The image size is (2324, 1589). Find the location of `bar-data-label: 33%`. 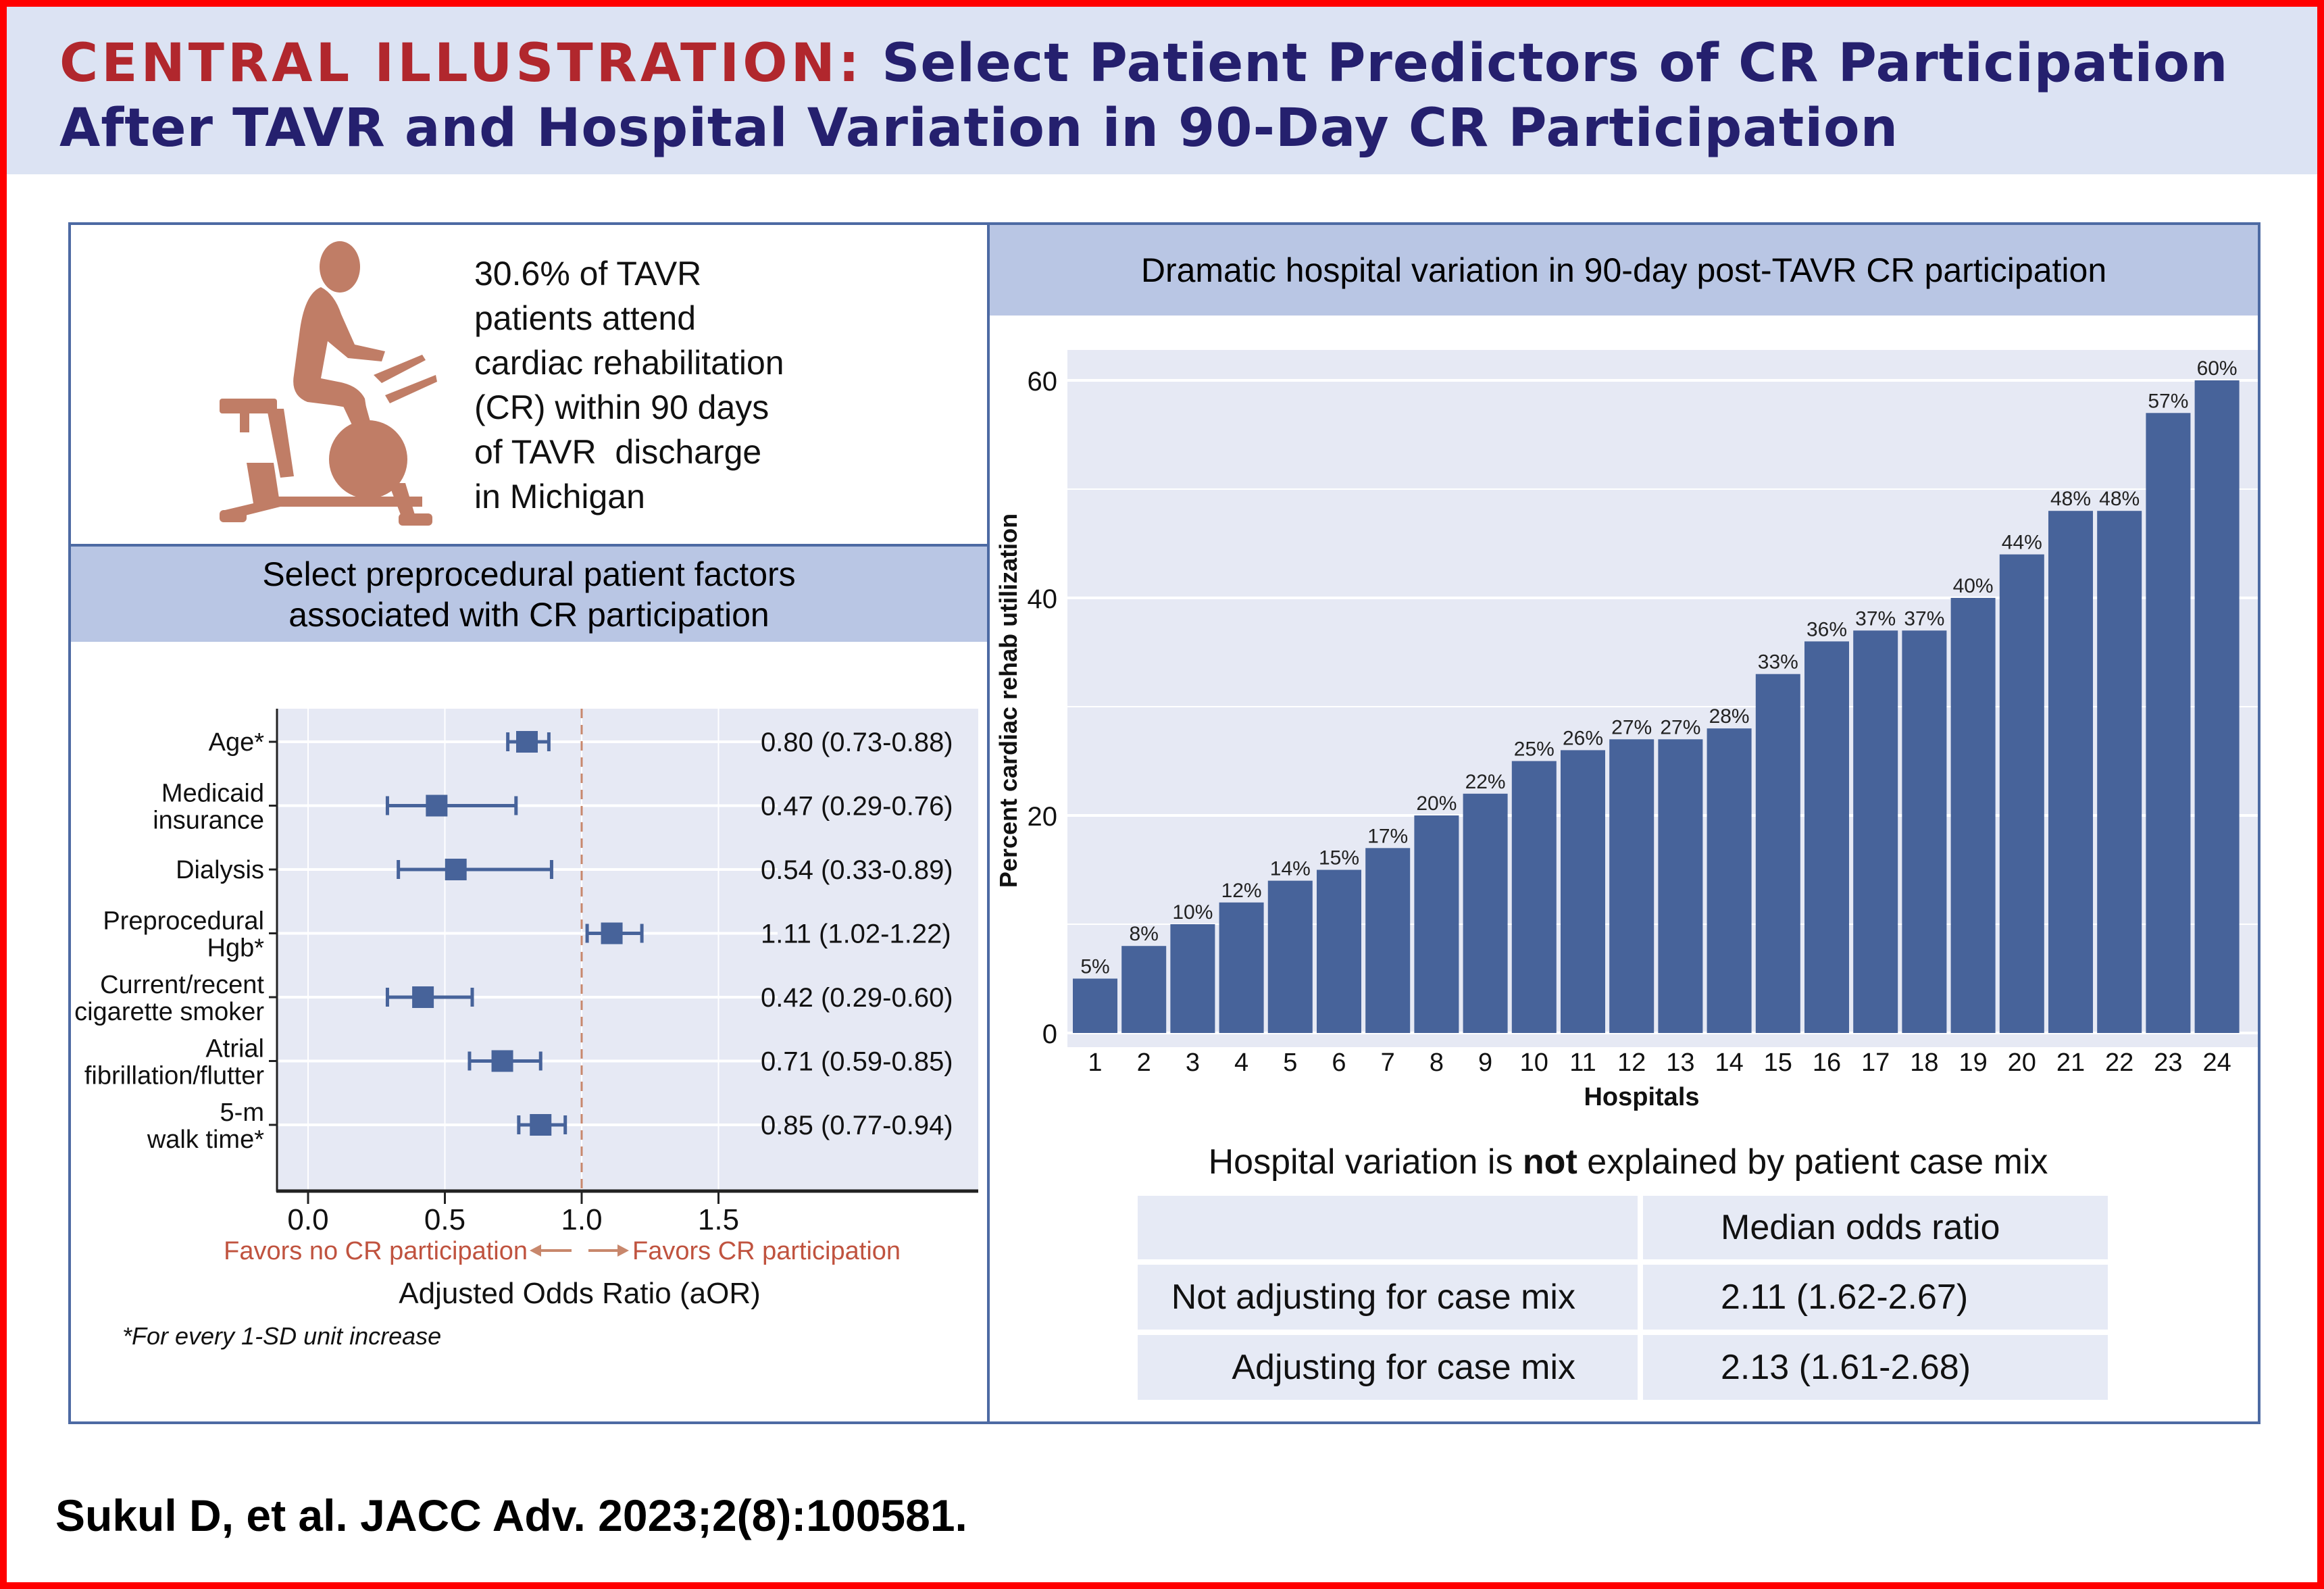

bar-data-label: 33% is located at coordinates (1778, 662).